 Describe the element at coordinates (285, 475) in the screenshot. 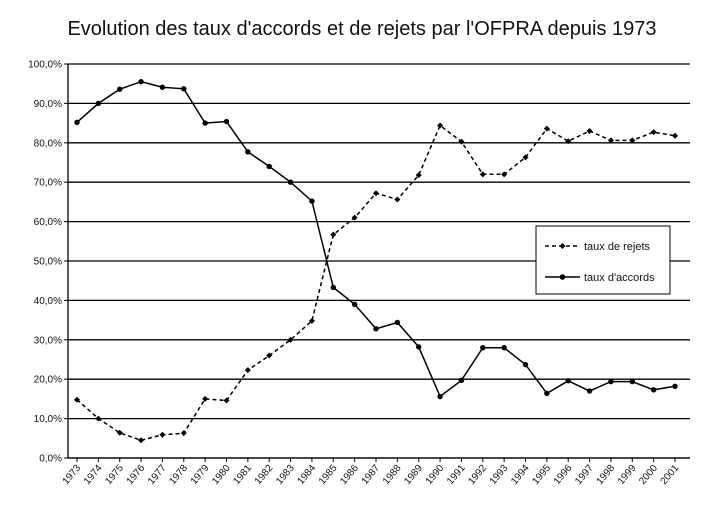

I see `x-tick-label: 1983` at that location.